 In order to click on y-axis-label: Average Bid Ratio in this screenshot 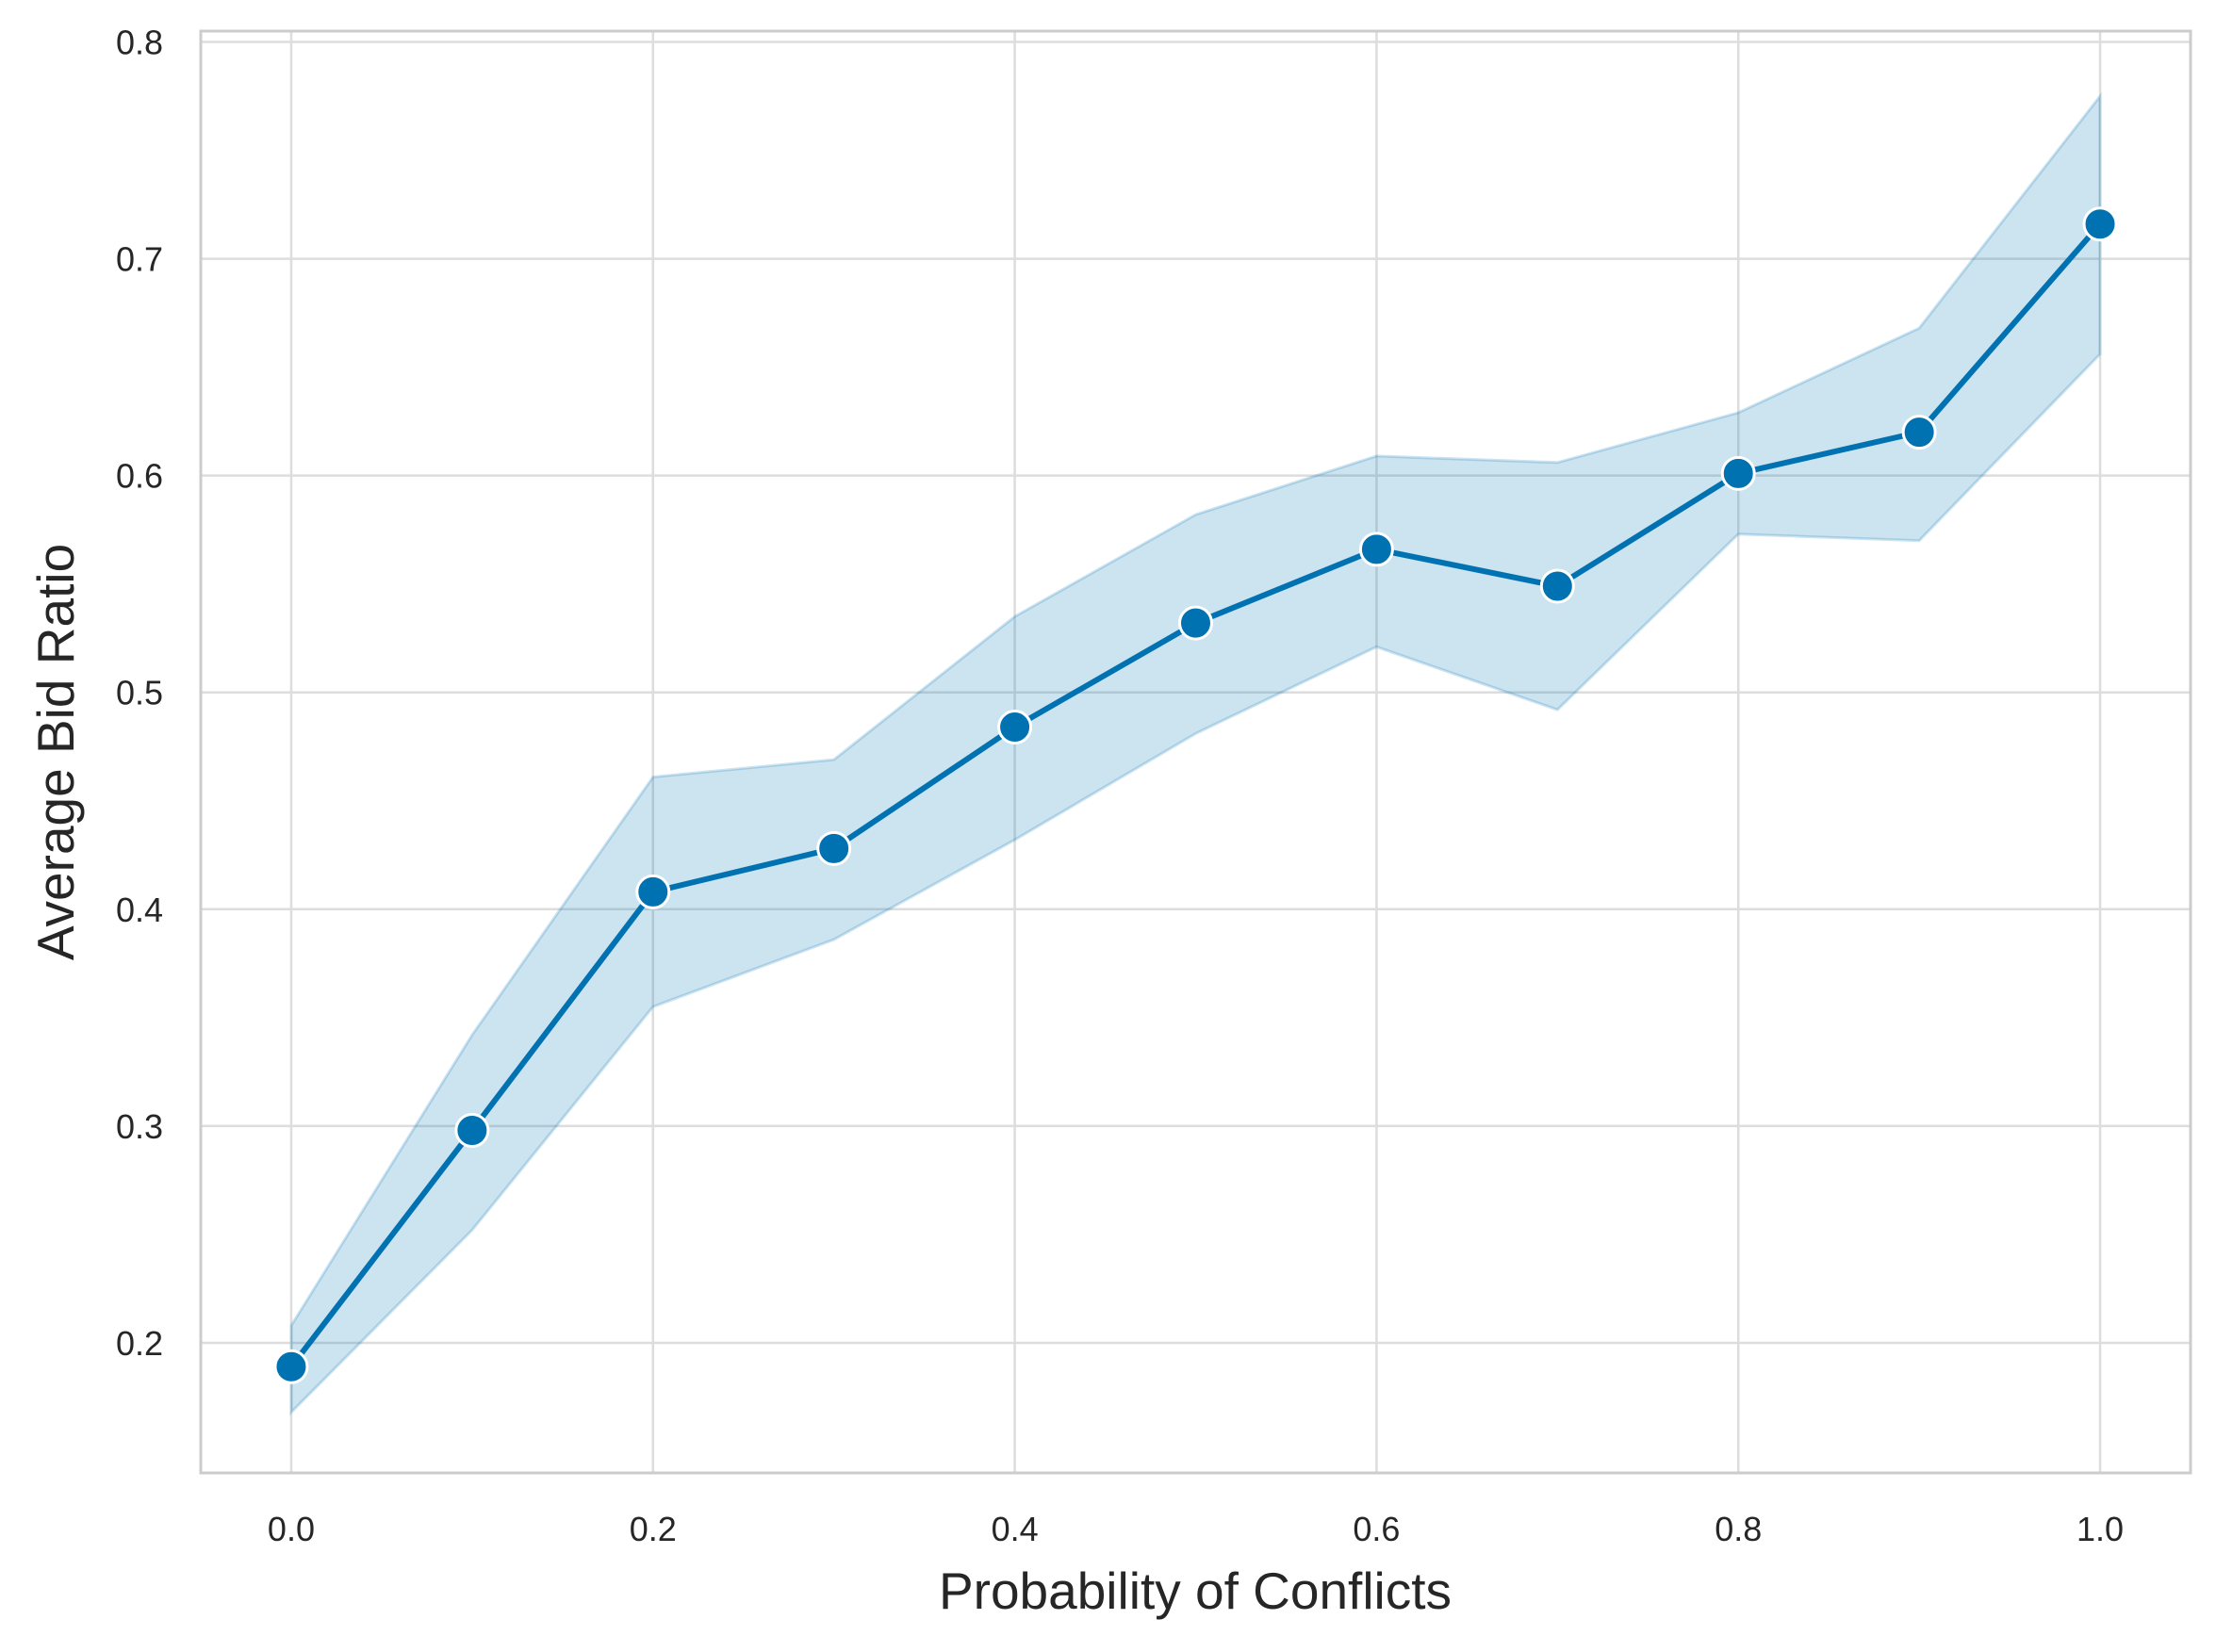, I will do `click(55, 752)`.